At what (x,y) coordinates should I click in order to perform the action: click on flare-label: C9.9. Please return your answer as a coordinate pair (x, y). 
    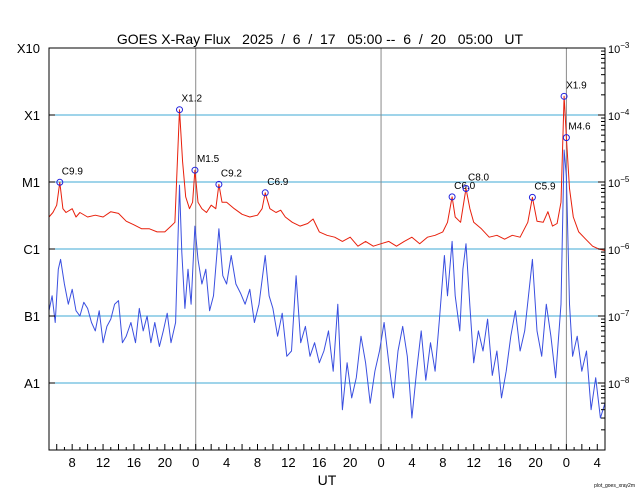
    Looking at the image, I should click on (73, 171).